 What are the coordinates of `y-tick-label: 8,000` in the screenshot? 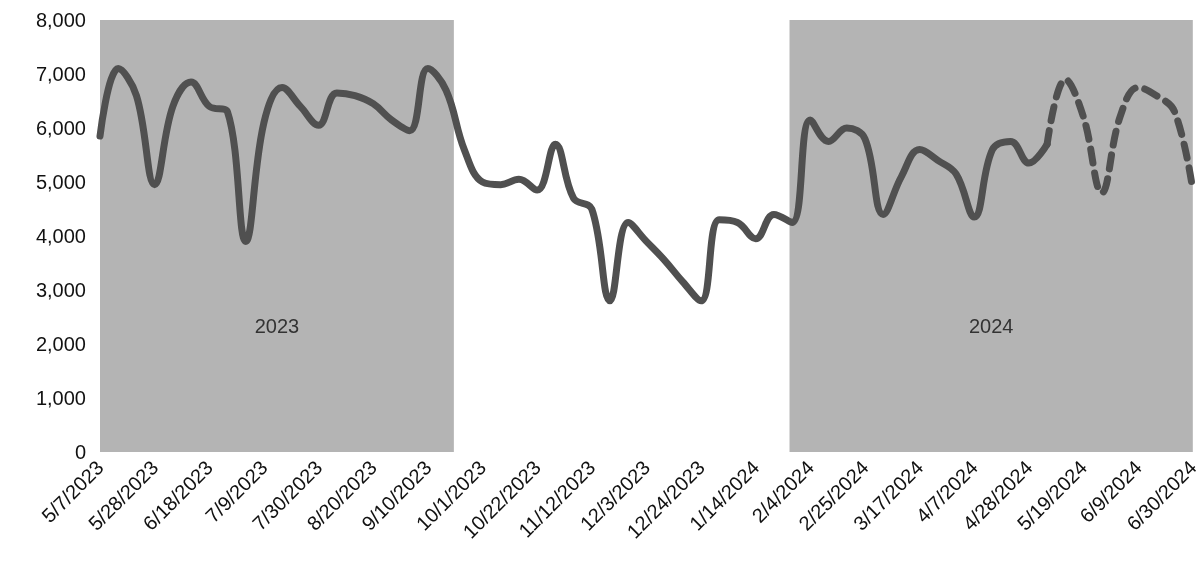 It's located at (60, 20).